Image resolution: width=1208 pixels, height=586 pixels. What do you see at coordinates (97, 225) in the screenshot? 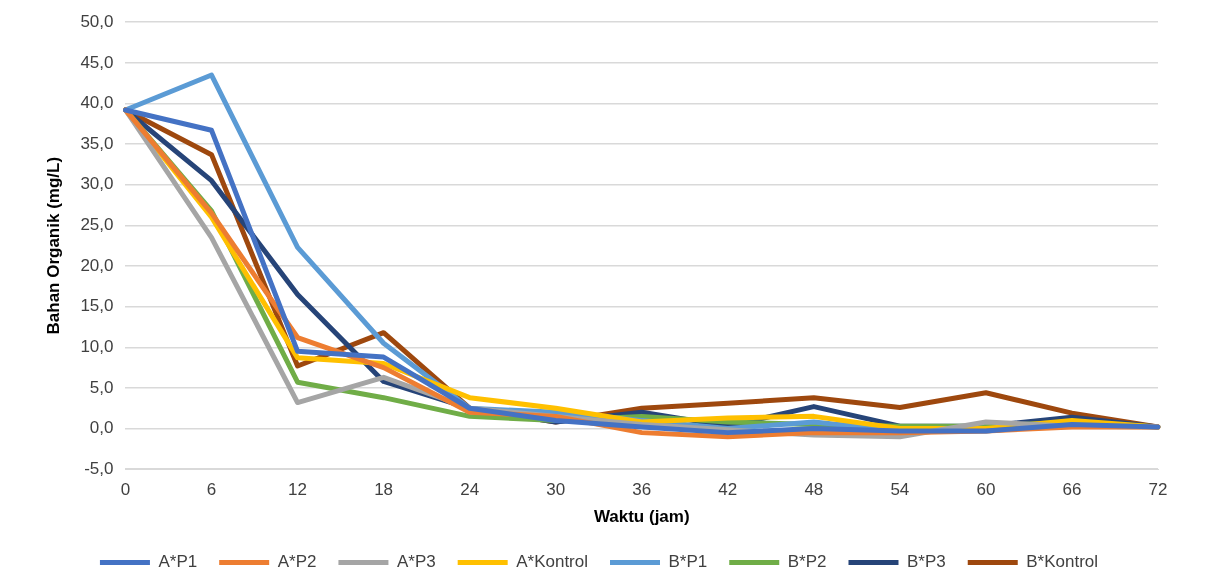
I see `y-tick-label: 25,0` at bounding box center [97, 225].